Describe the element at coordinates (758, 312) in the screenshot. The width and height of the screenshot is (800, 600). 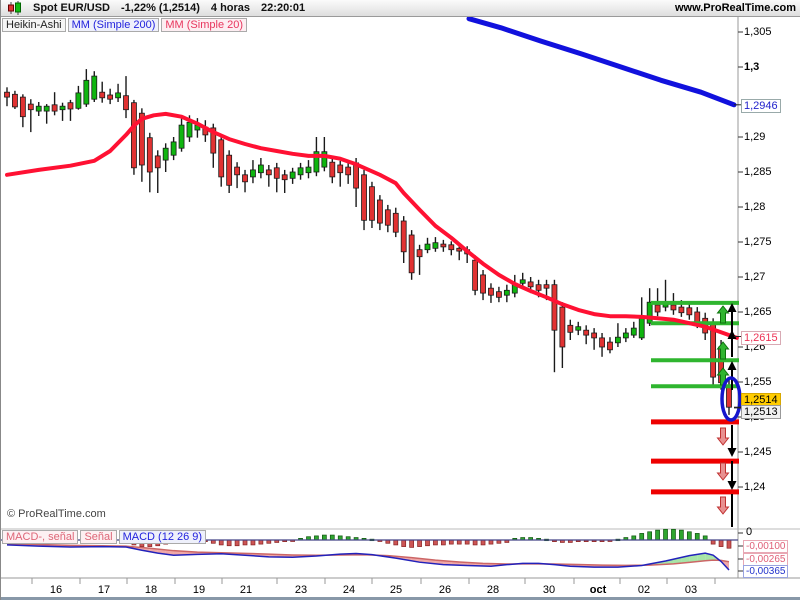
I see `price-axis-label: 1,265` at that location.